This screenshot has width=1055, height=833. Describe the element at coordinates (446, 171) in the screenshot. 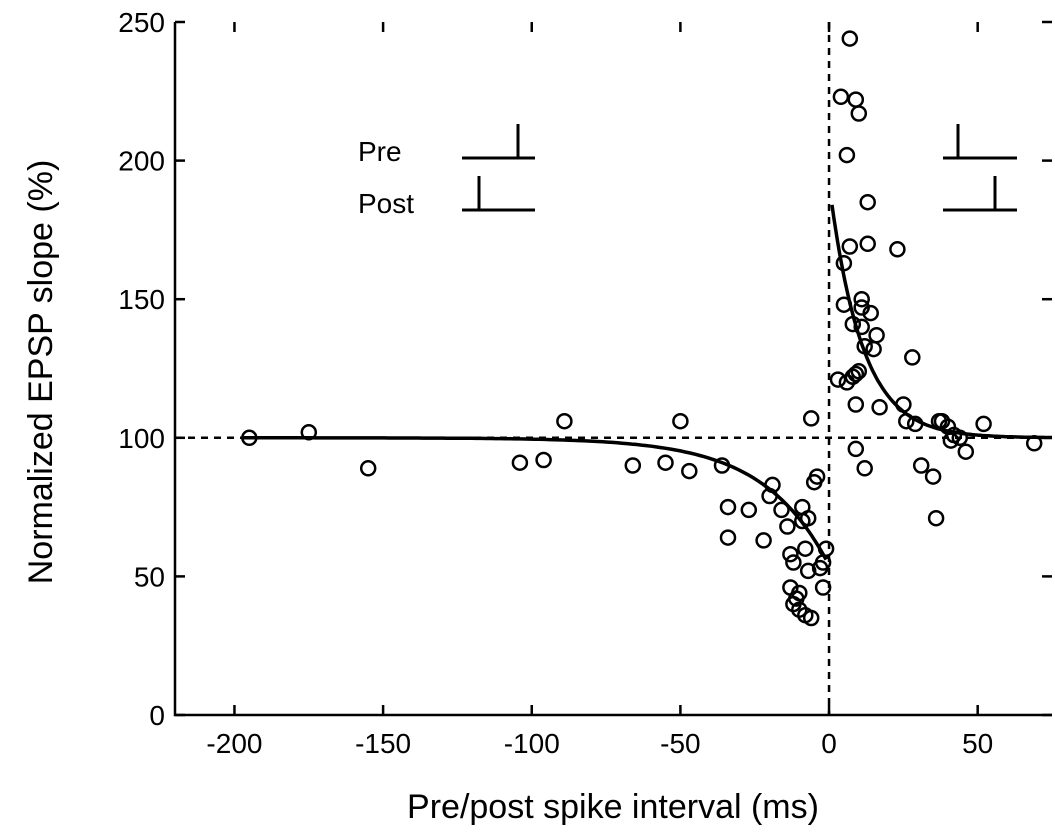

I see `legend-pre-post-left: Pre Post` at that location.